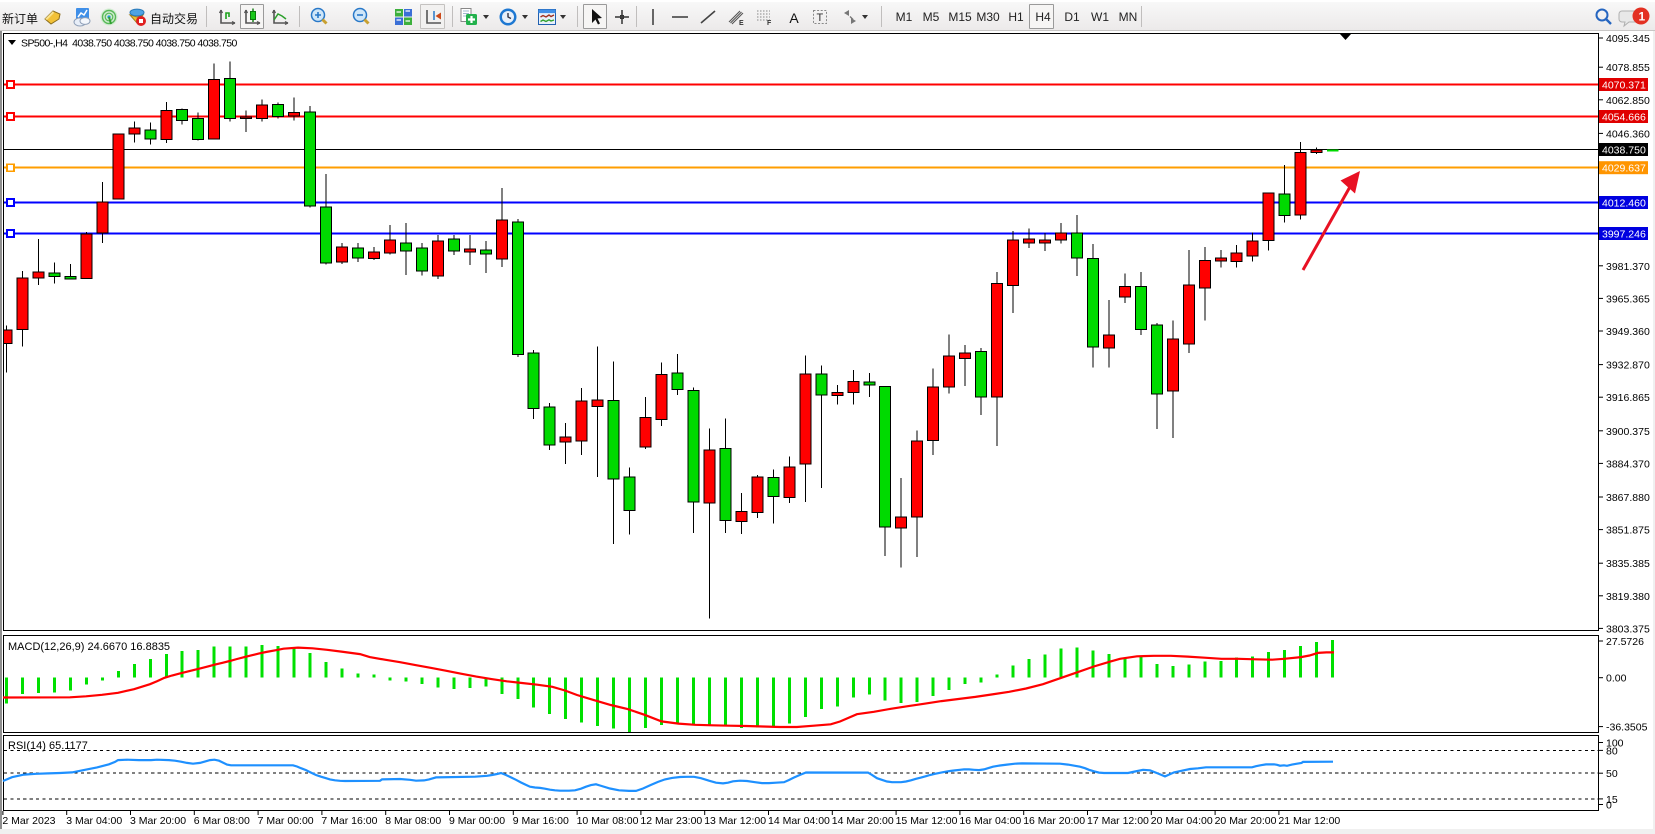  What do you see at coordinates (735, 821) in the screenshot?
I see `svg-text: 13 Mar 12:00` at bounding box center [735, 821].